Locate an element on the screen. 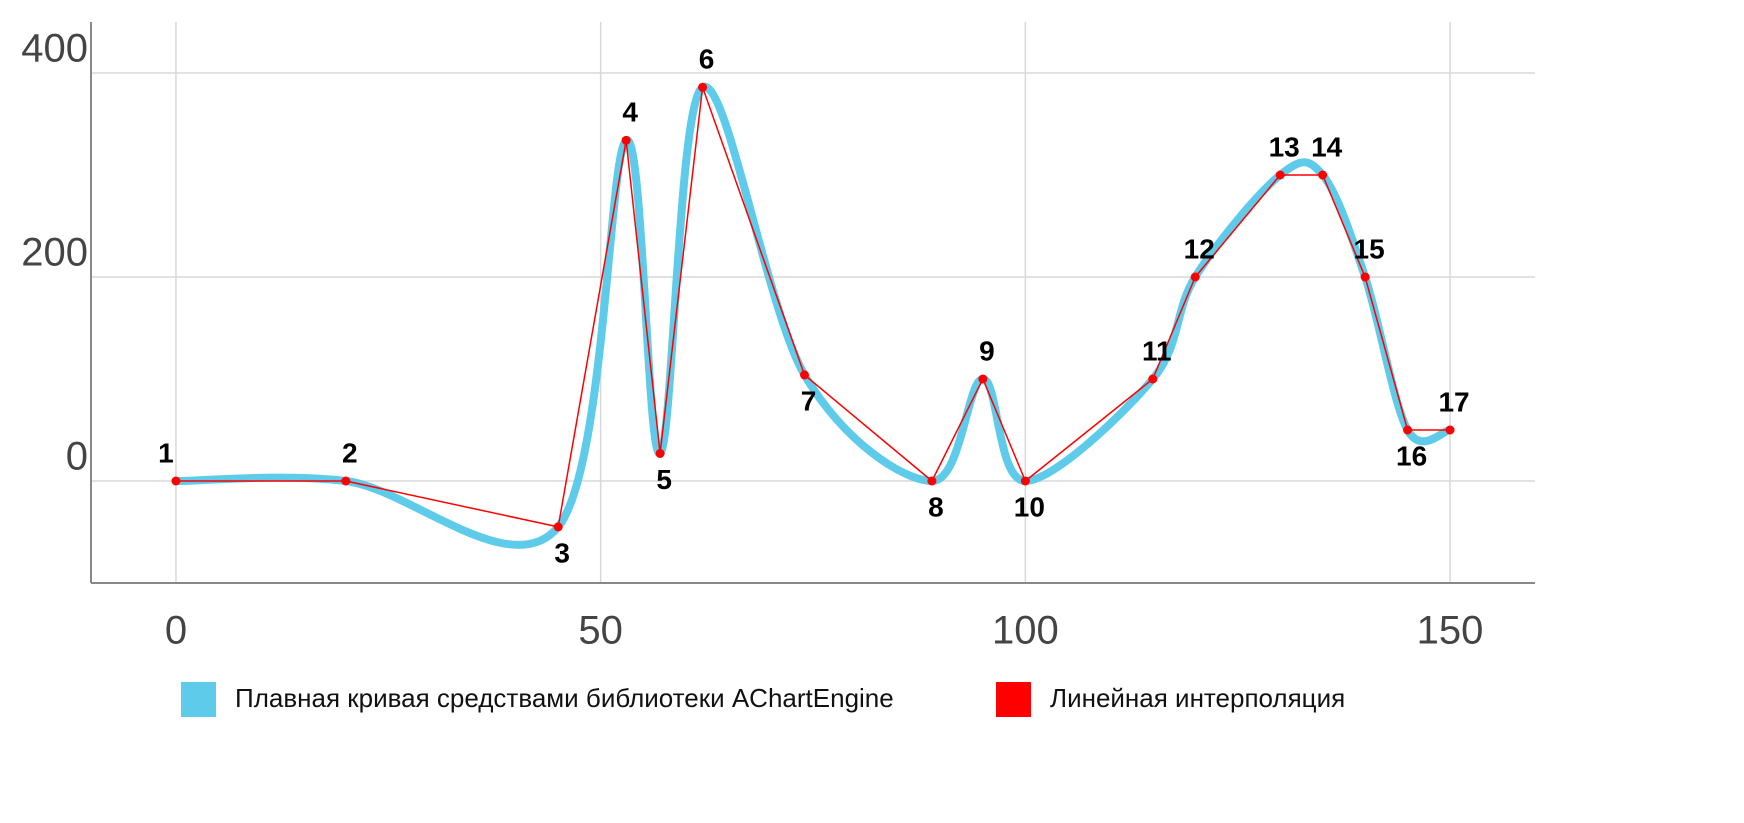 Image resolution: width=1744 pixels, height=823 pixels. point-label: 7 is located at coordinates (809, 400).